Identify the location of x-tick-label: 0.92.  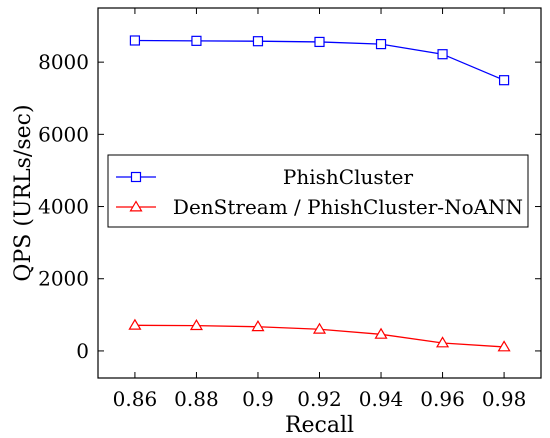
(319, 399).